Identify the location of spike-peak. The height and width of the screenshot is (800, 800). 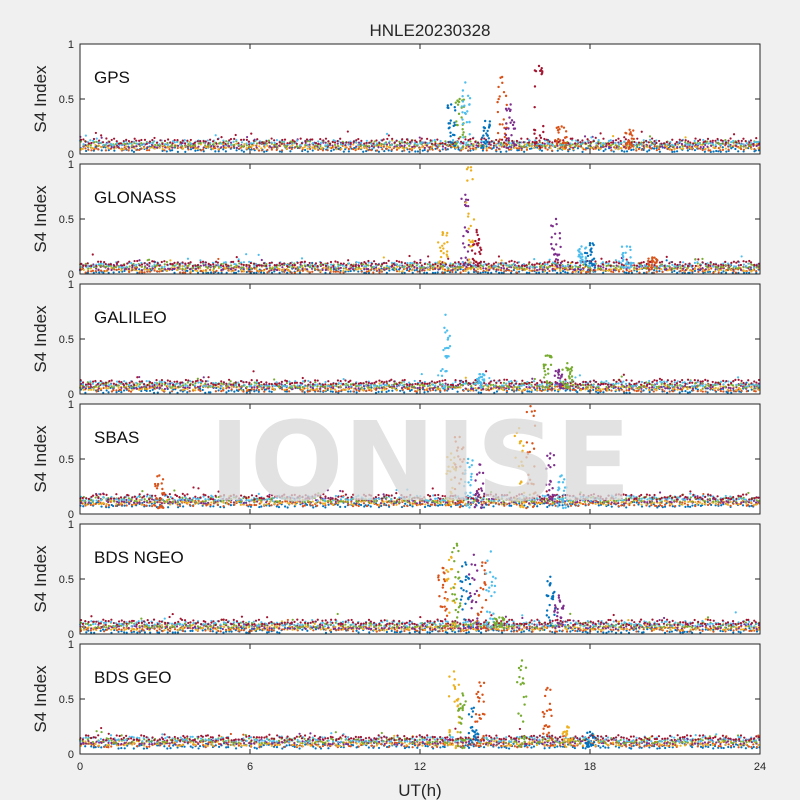
(556, 219).